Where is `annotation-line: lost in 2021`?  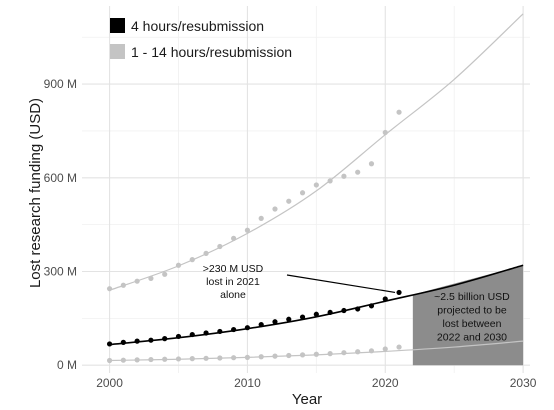
annotation-line: lost in 2021 is located at coordinates (233, 282).